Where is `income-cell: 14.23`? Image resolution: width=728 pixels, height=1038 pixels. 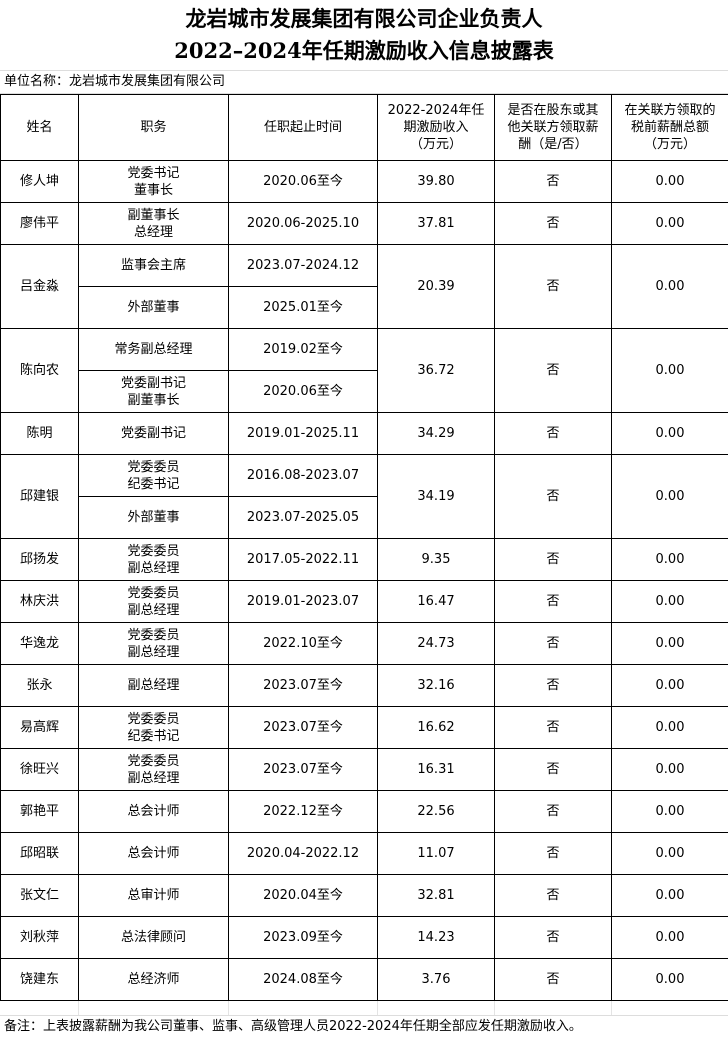
income-cell: 14.23 is located at coordinates (436, 938).